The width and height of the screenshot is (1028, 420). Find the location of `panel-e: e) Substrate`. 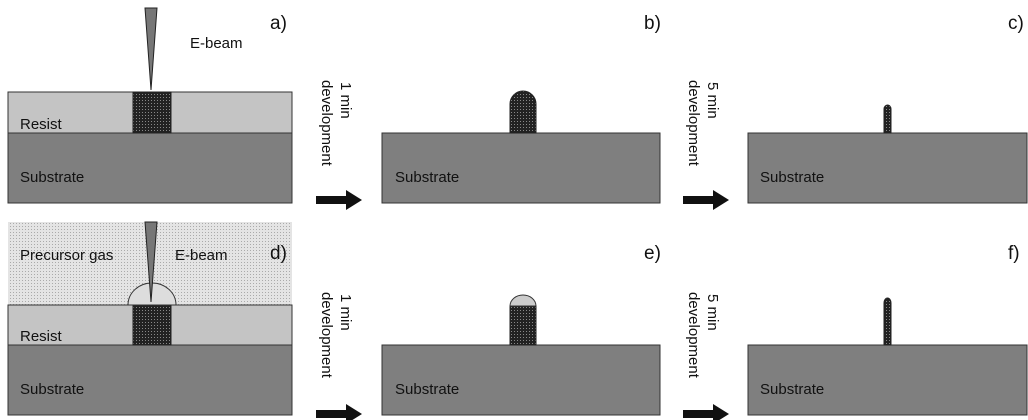

panel-e: e) Substrate is located at coordinates (521, 329).